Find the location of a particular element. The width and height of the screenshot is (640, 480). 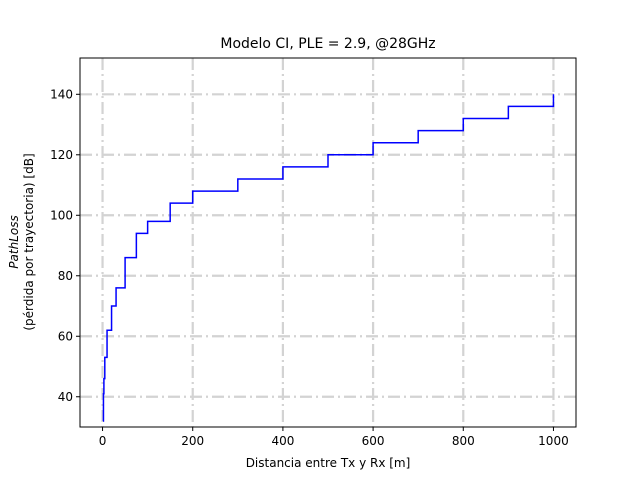

y-tick-label-1: 60 is located at coordinates (65, 336).